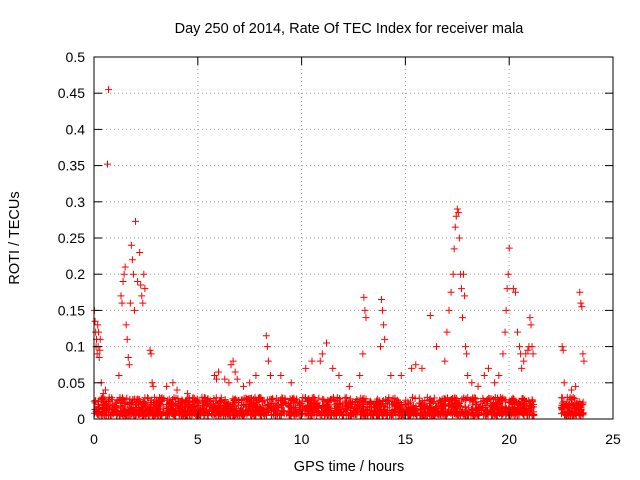  I want to click on y-tick-label: 0.5, so click(76, 57).